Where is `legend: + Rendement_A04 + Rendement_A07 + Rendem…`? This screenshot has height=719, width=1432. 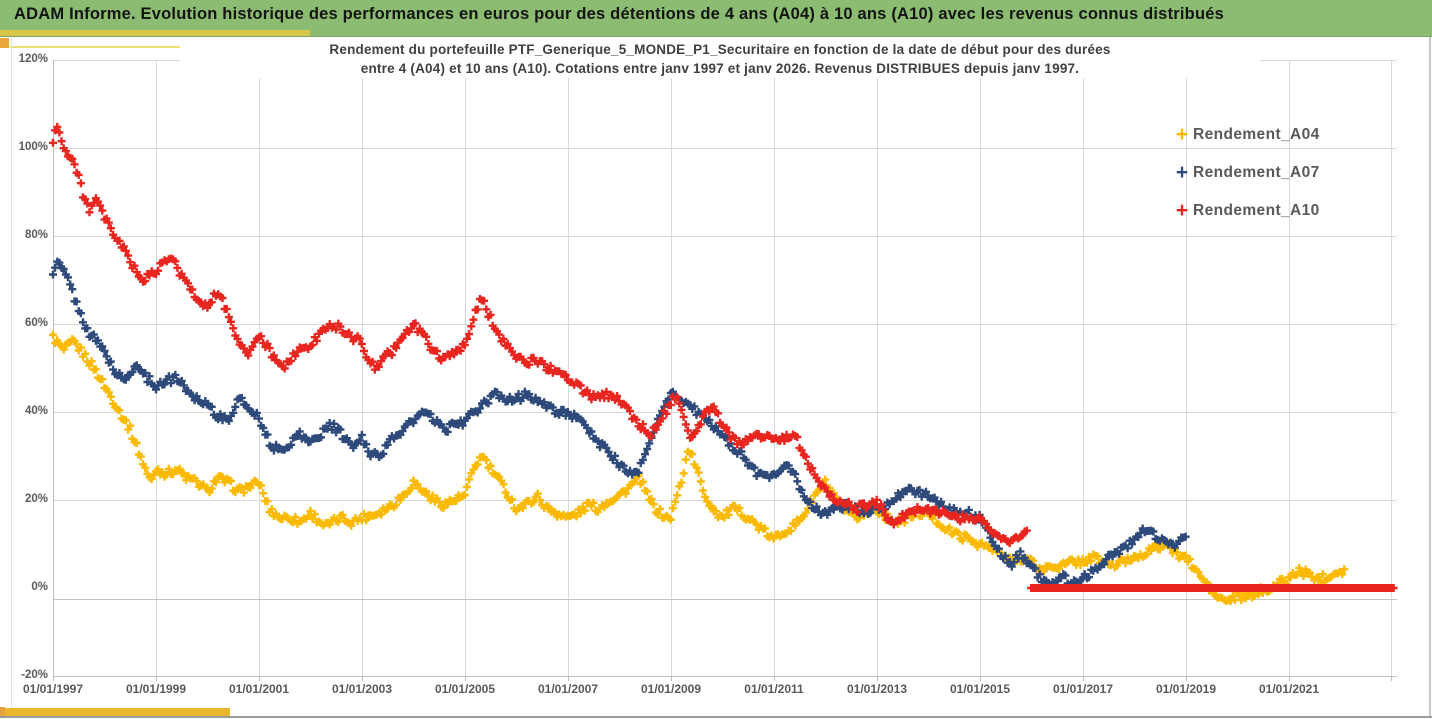 legend: + Rendement_A04 + Rendement_A07 + Rendem… is located at coordinates (1246, 173).